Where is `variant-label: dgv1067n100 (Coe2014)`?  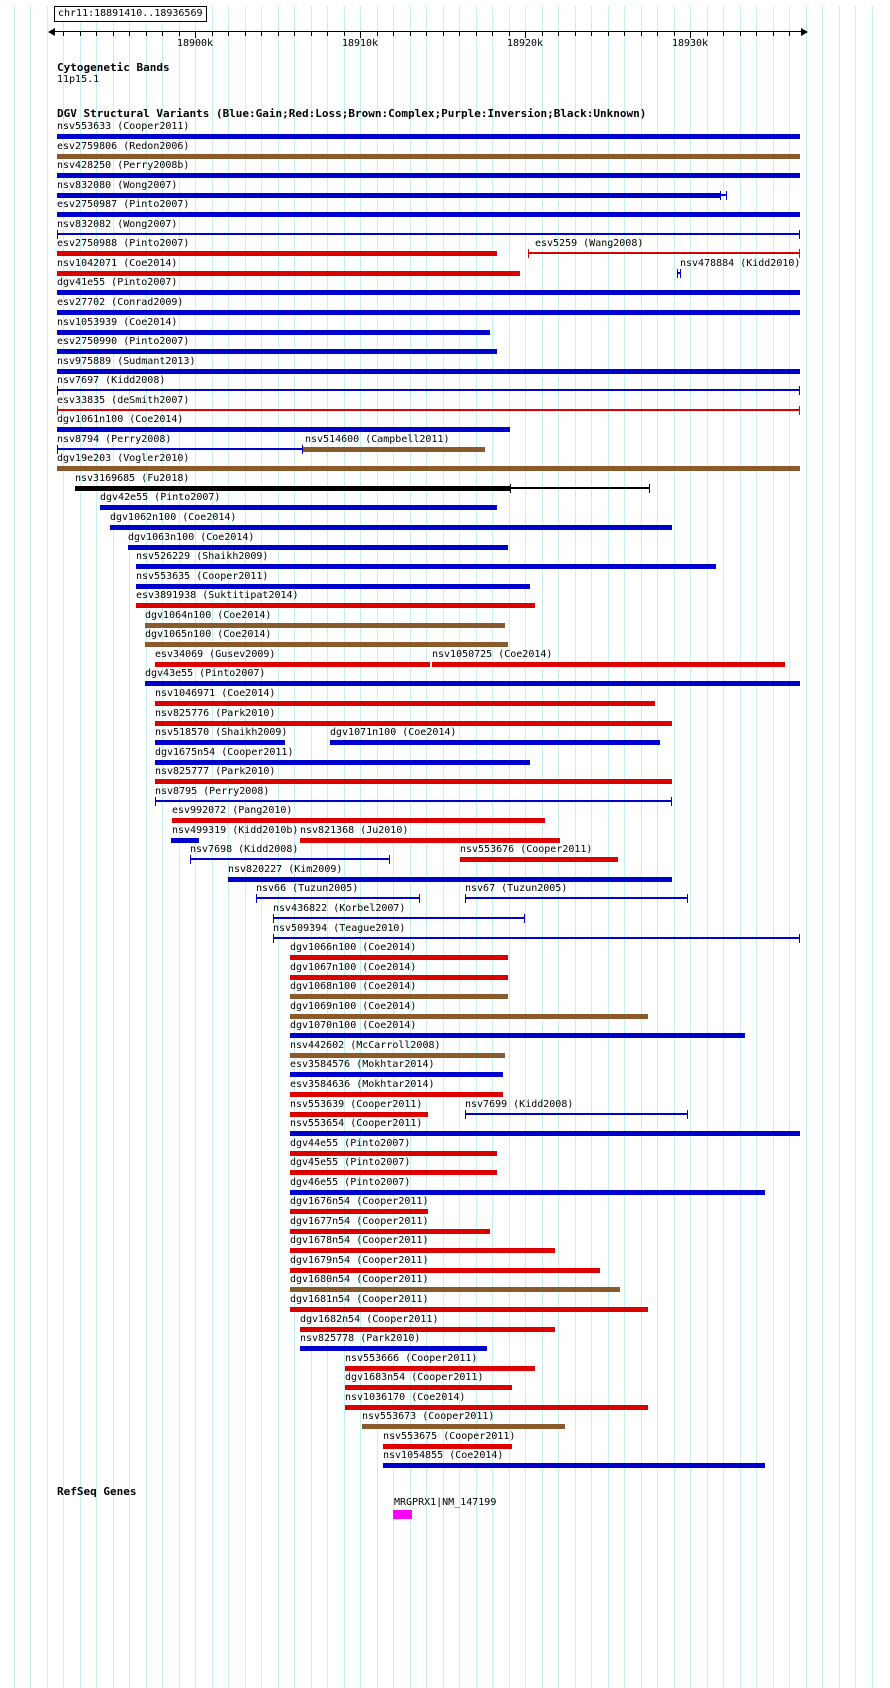
variant-label: dgv1067n100 (Coe2014) is located at coordinates (353, 967).